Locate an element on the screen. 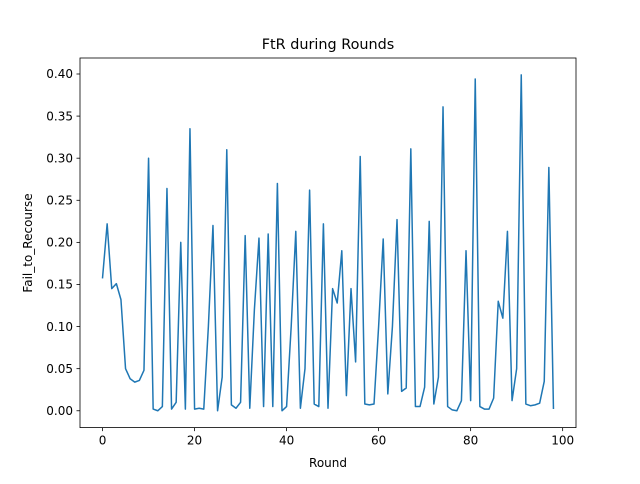  y-tick-label: 0.20 is located at coordinates (59, 243).